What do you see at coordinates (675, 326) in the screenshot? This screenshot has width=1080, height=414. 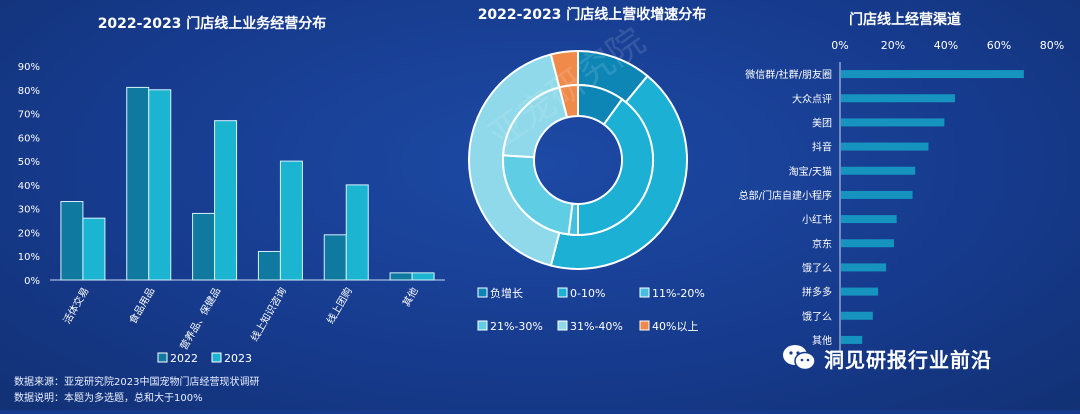 I see `legend-label: 40%以上` at bounding box center [675, 326].